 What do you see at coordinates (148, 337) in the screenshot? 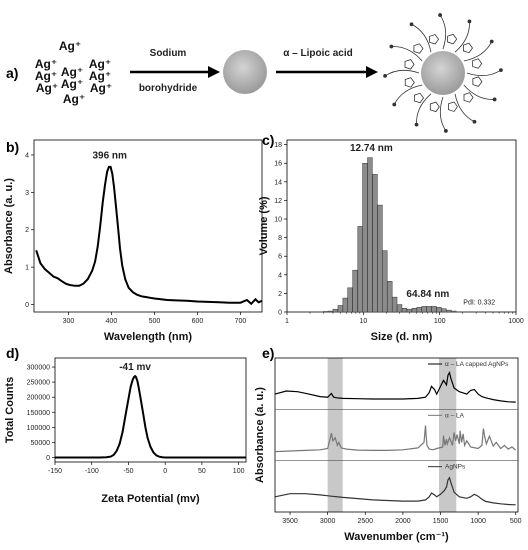
I see `x-axis-label: Wavelength (nm)` at bounding box center [148, 337].